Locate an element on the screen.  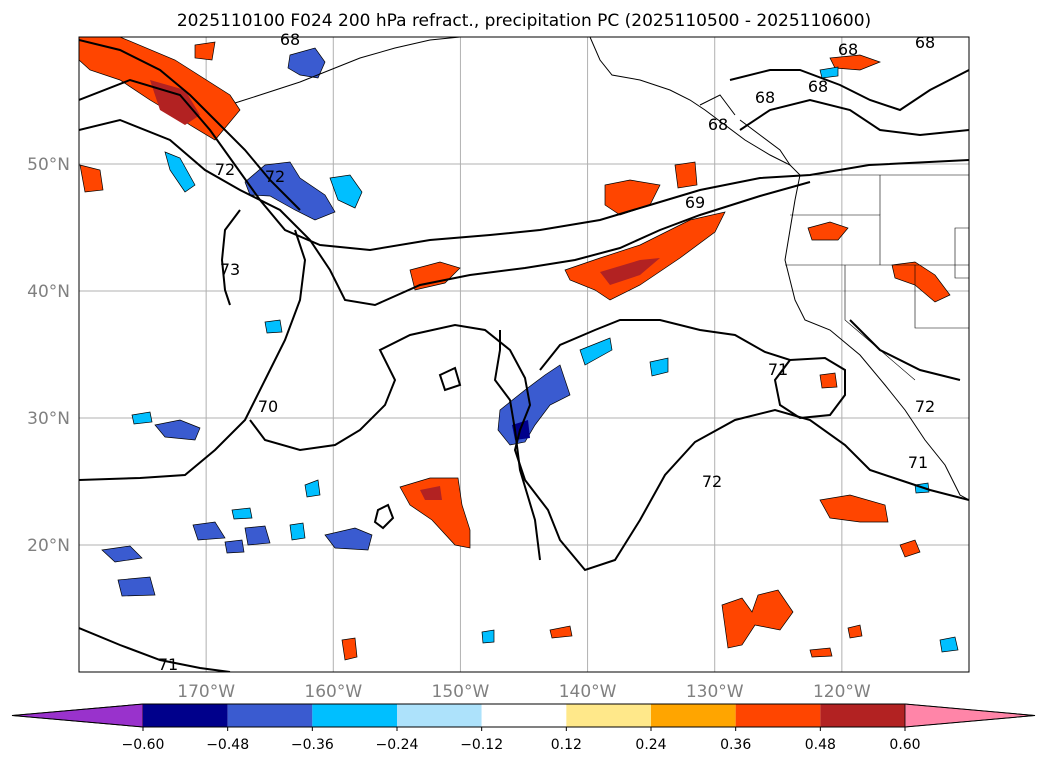
colorbar-tick-label: −0.36 is located at coordinates (312, 745).